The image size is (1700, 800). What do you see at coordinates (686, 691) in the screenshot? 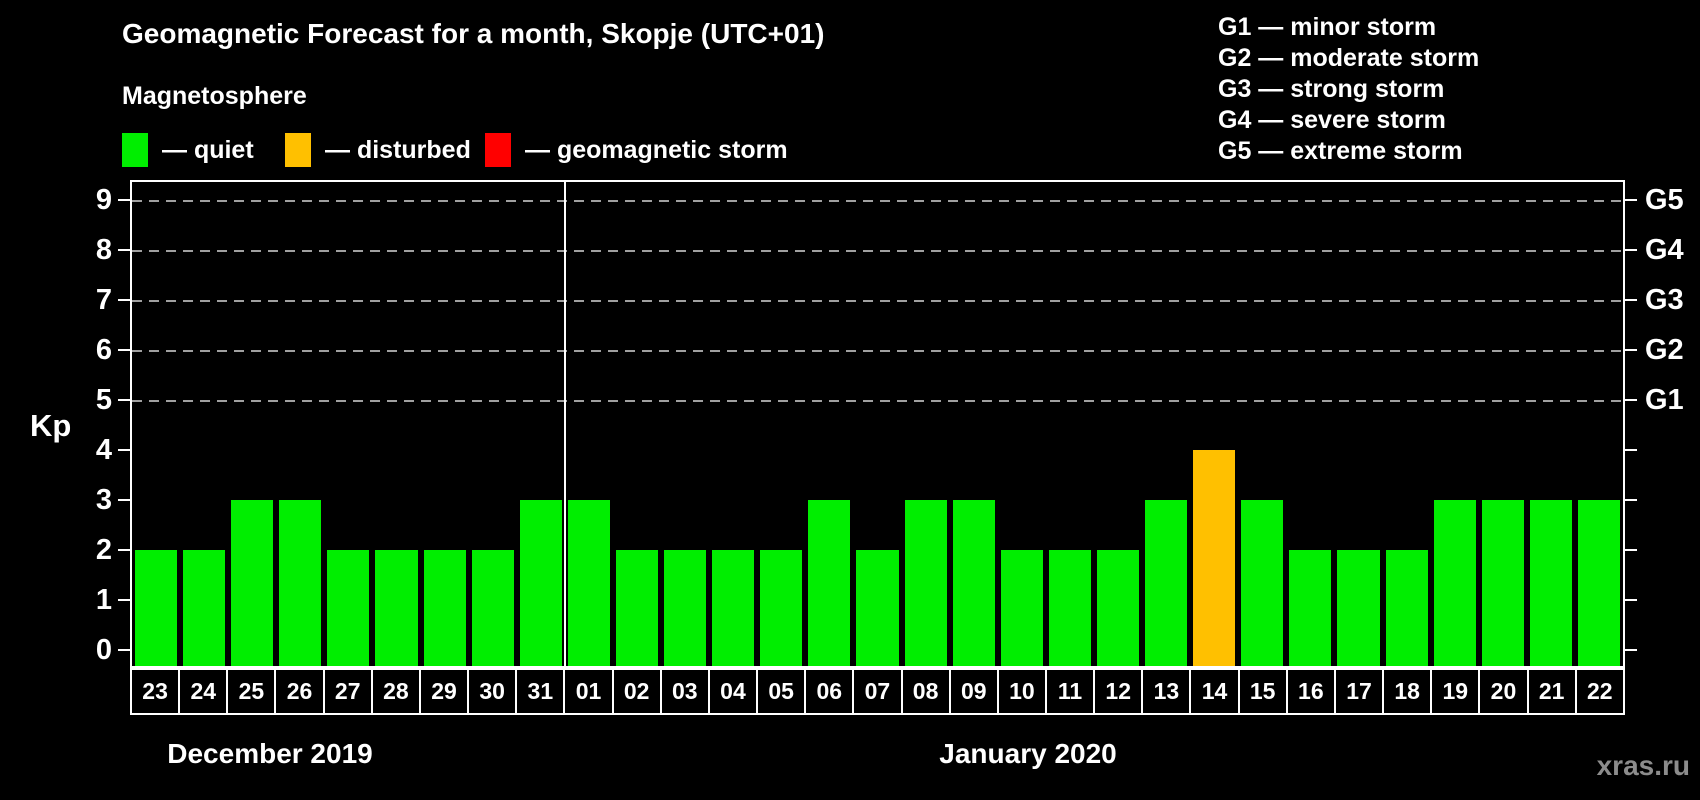
I see `day-cell-03: 03` at bounding box center [686, 691].